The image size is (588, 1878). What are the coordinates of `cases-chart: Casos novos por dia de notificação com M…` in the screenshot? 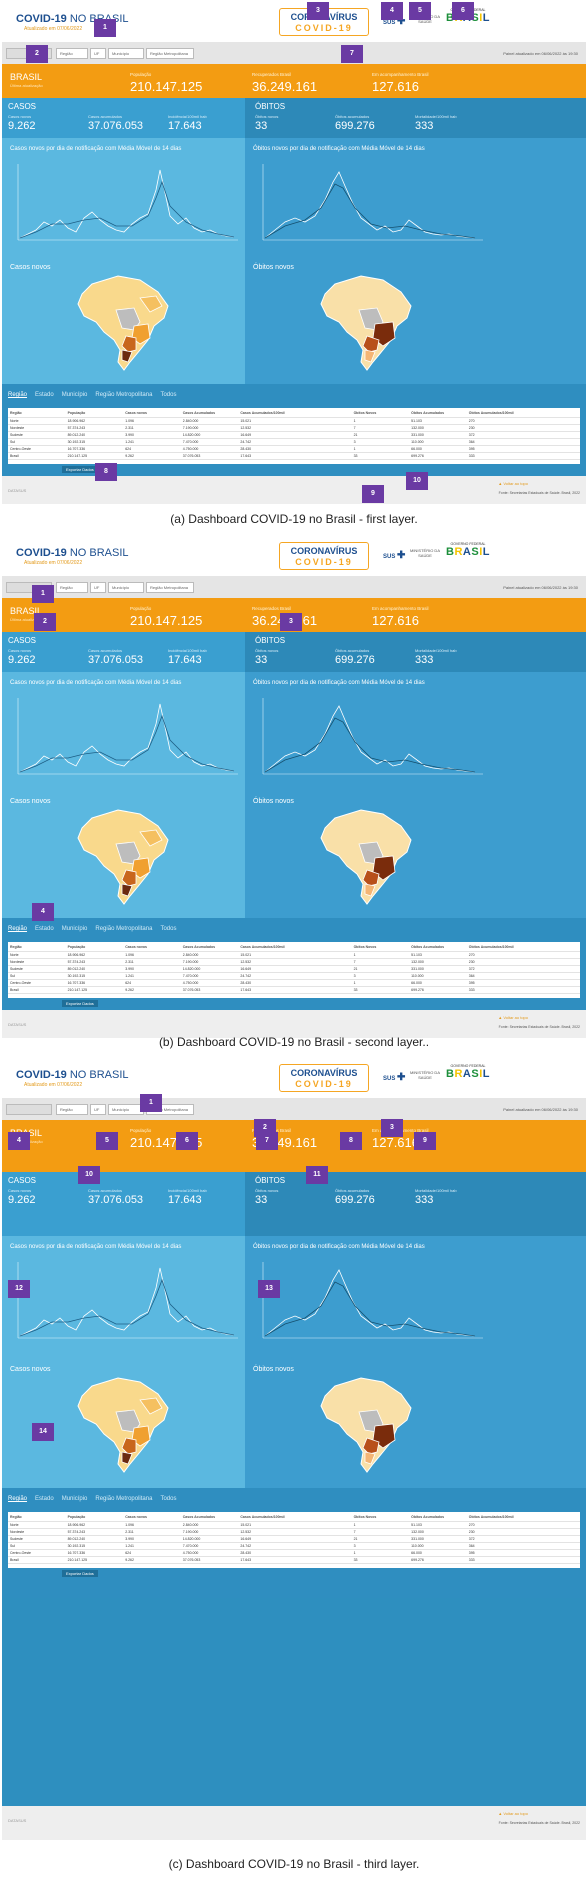 It's located at (123, 197).